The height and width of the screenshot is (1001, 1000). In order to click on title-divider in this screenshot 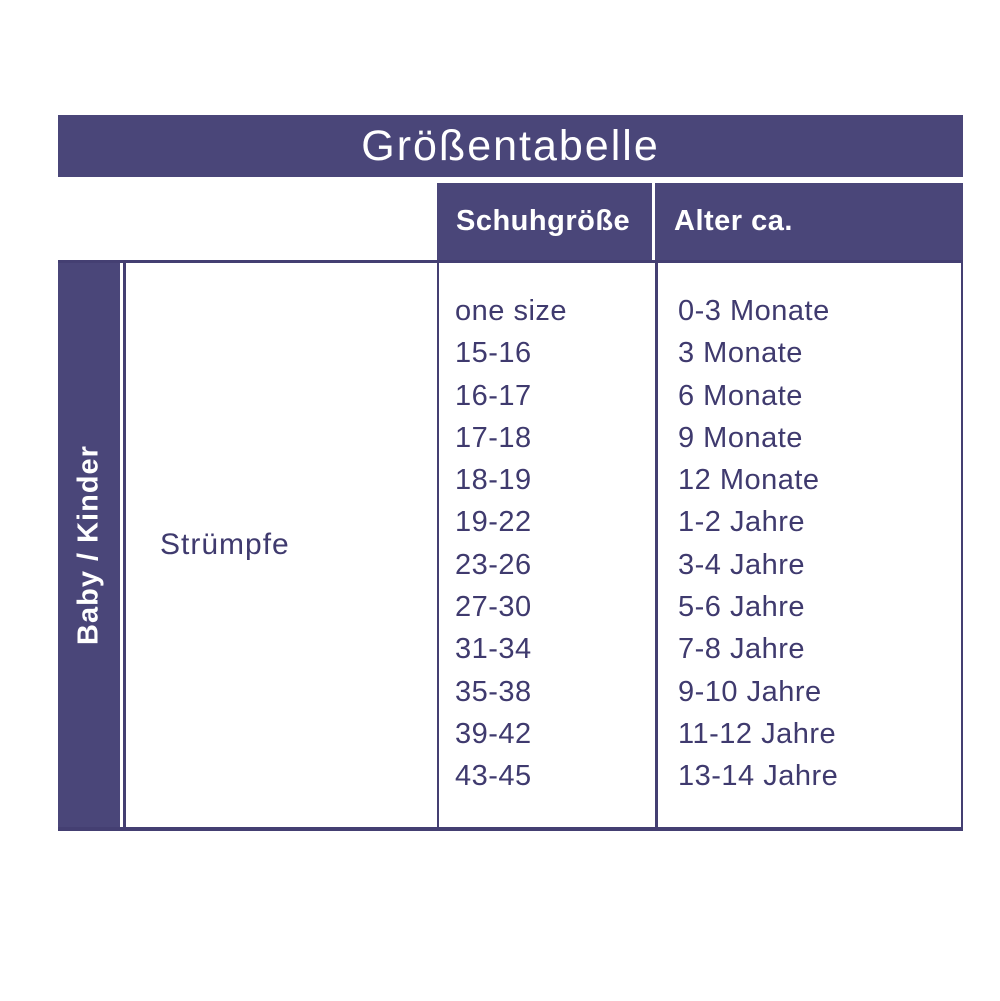, I will do `click(510, 180)`.